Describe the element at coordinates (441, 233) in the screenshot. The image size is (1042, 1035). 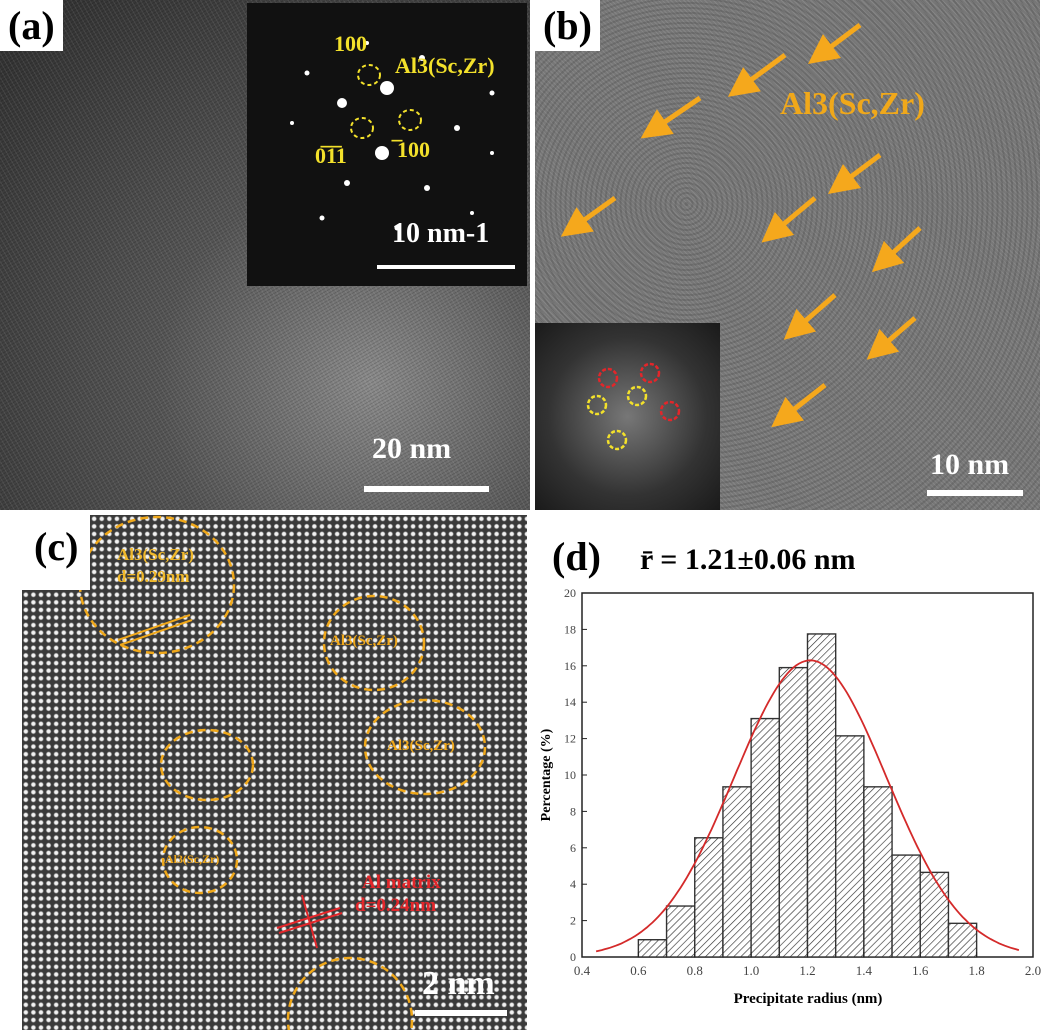
I see `inset-scale-label: 10 nm-1` at that location.